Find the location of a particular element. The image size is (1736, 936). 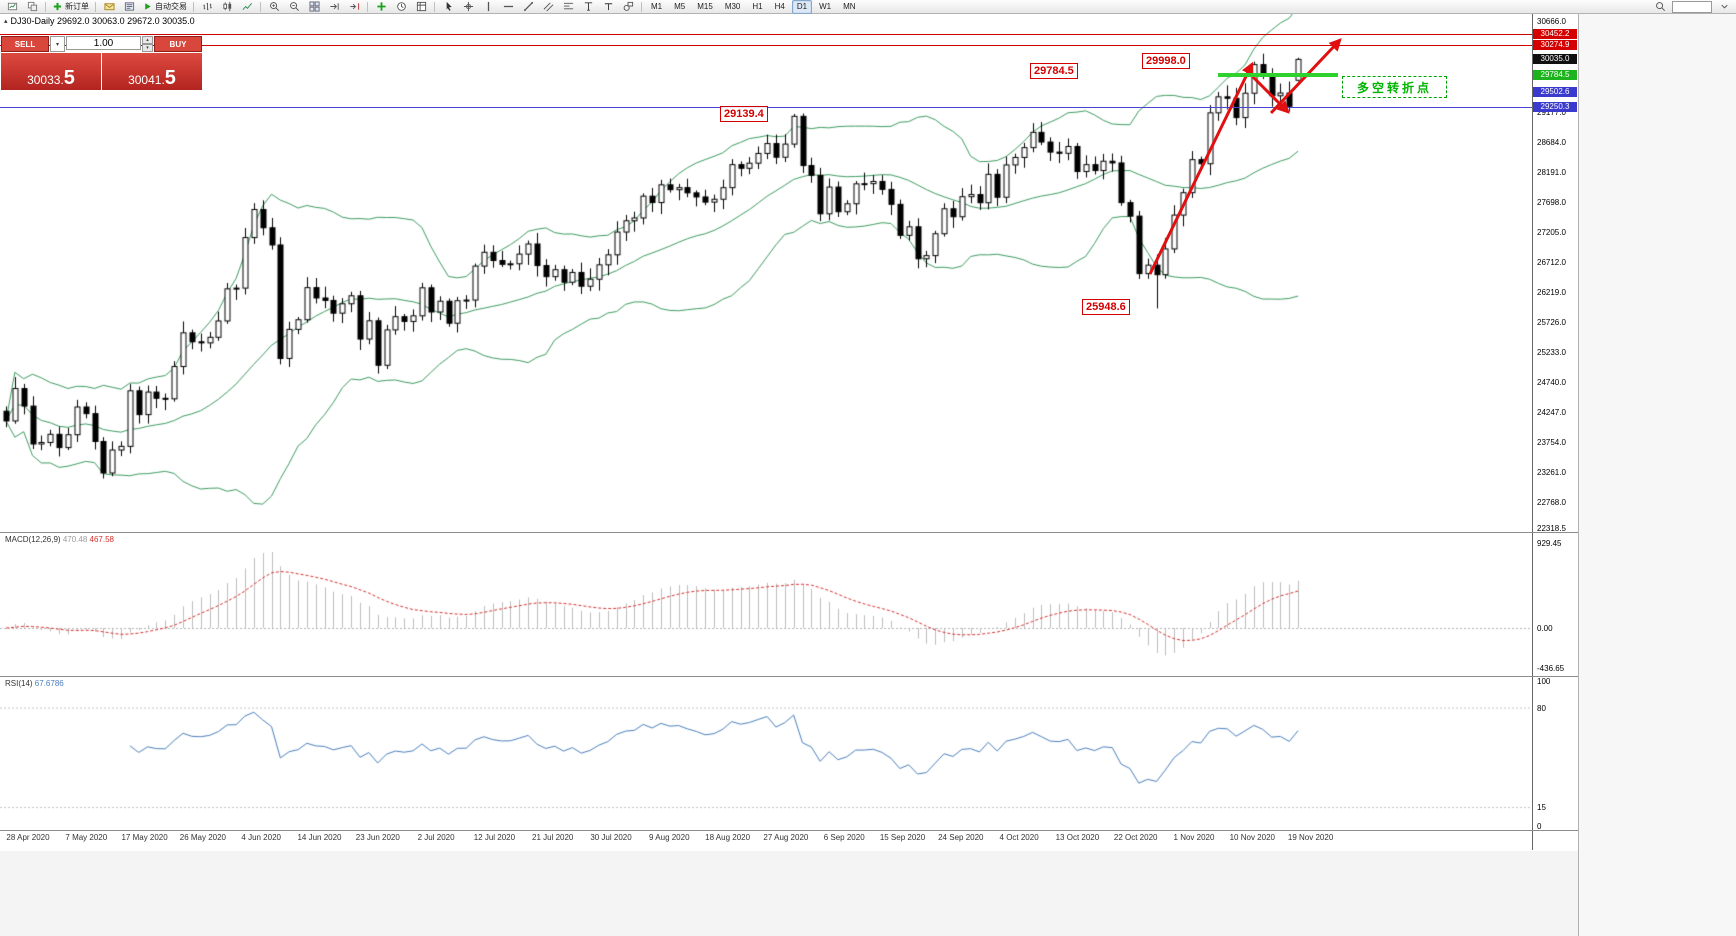

macd-axis-tick: 0.00 is located at coordinates (1545, 628).